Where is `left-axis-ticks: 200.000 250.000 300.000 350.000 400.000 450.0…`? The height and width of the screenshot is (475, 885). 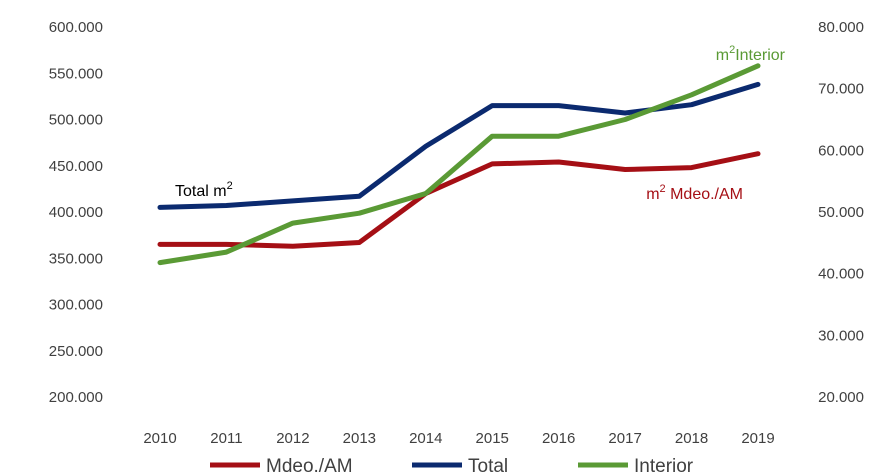
left-axis-ticks: 200.000 250.000 300.000 350.000 400.000 450.0… is located at coordinates (76, 212).